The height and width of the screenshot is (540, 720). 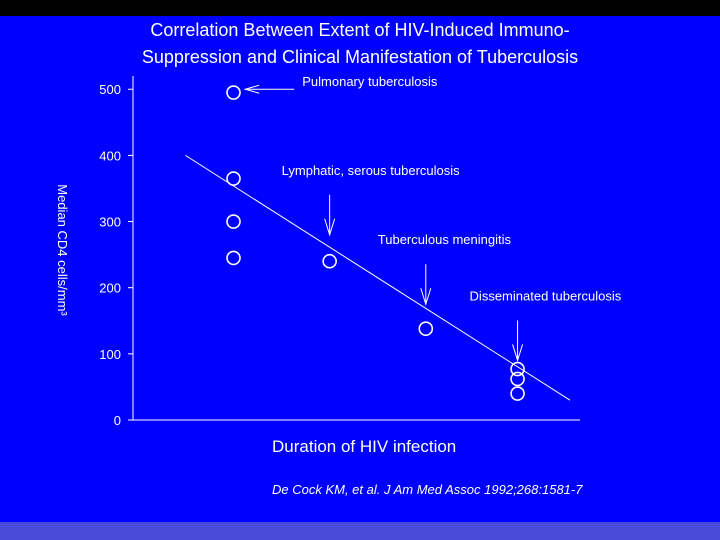 I want to click on y-tick-label: 300, so click(x=110, y=222).